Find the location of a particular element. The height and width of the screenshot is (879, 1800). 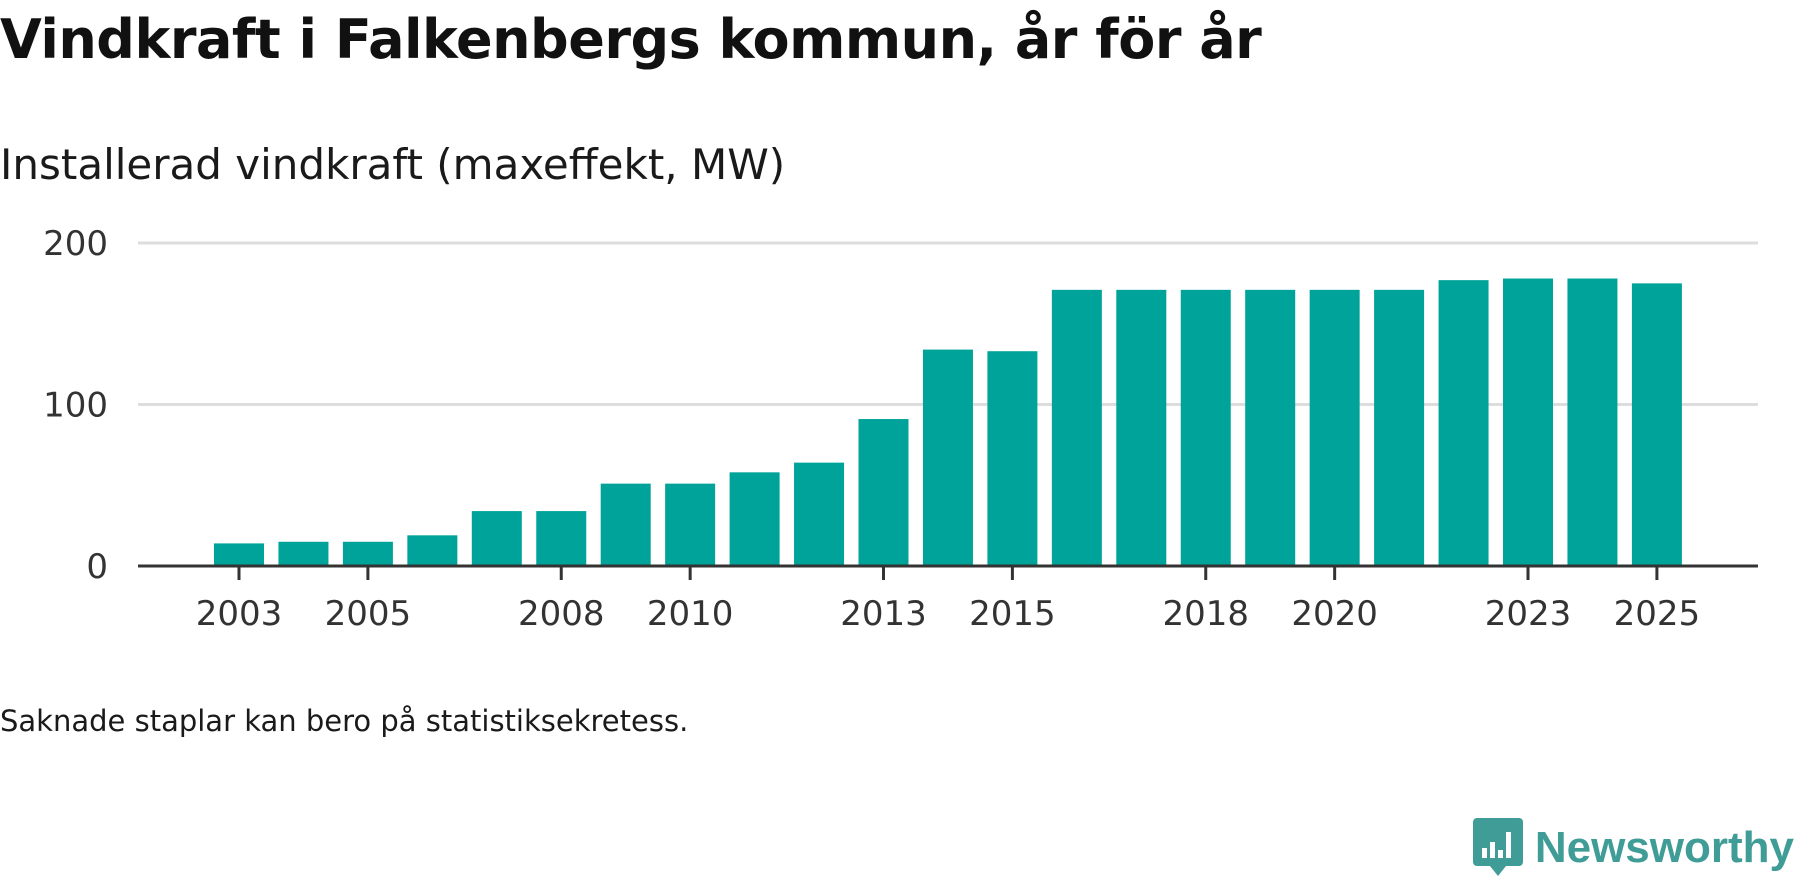

bar-2017 is located at coordinates (1141, 427).